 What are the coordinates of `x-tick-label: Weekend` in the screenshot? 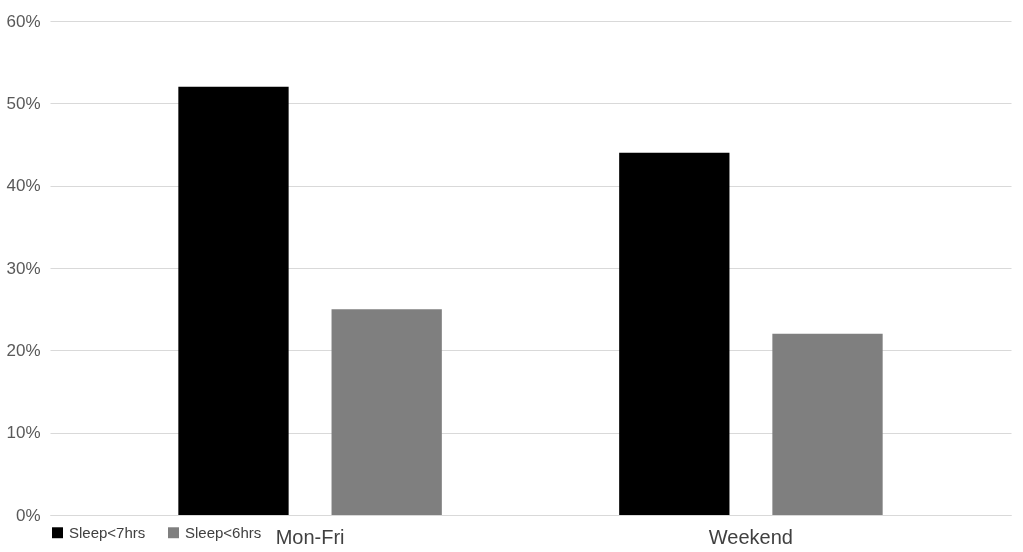 It's located at (750, 536).